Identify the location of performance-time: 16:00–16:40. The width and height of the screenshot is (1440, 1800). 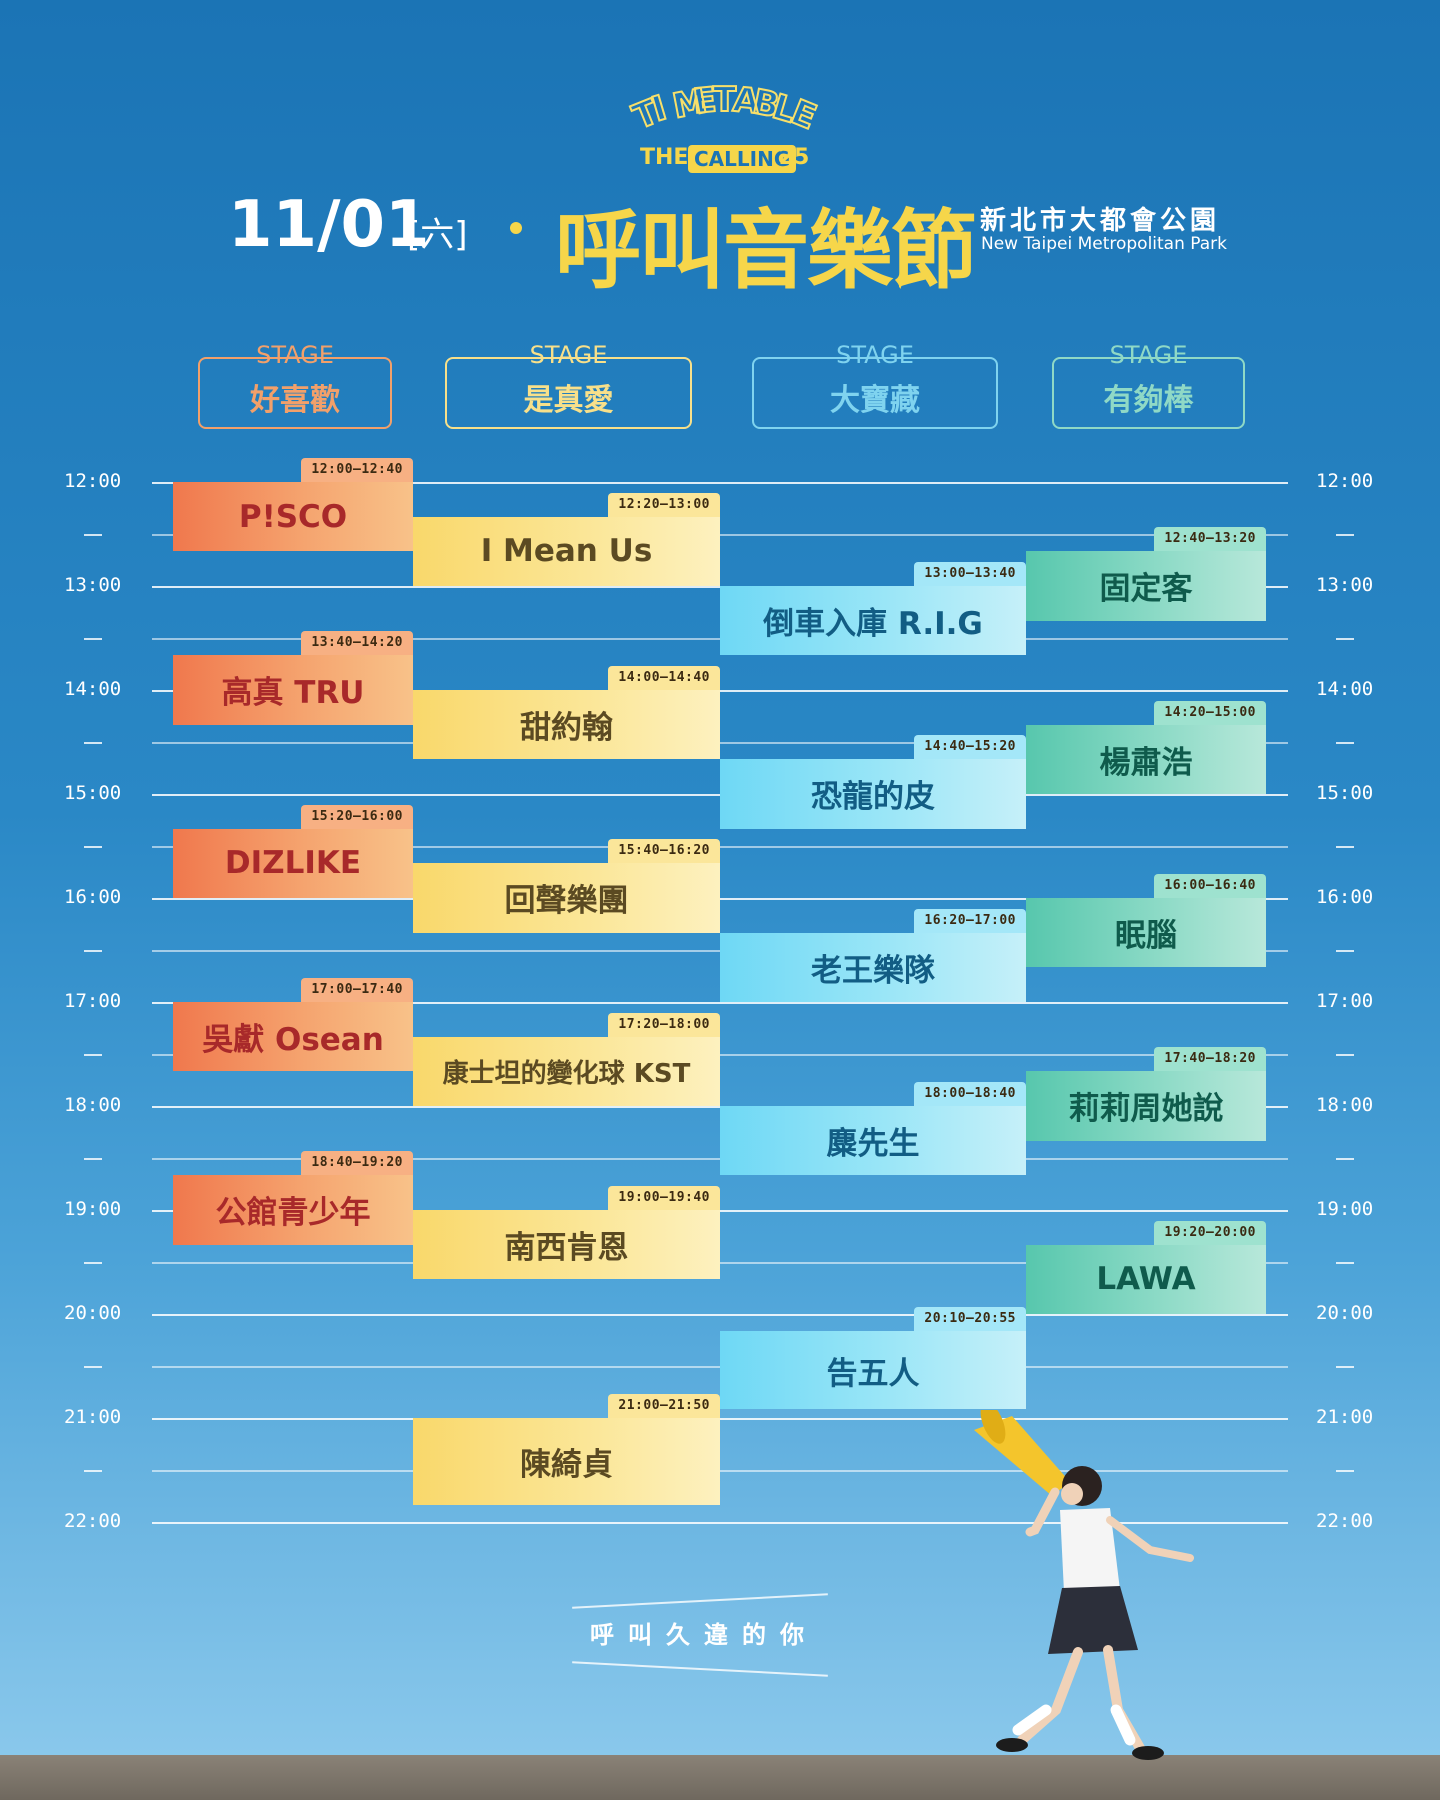
(1210, 886).